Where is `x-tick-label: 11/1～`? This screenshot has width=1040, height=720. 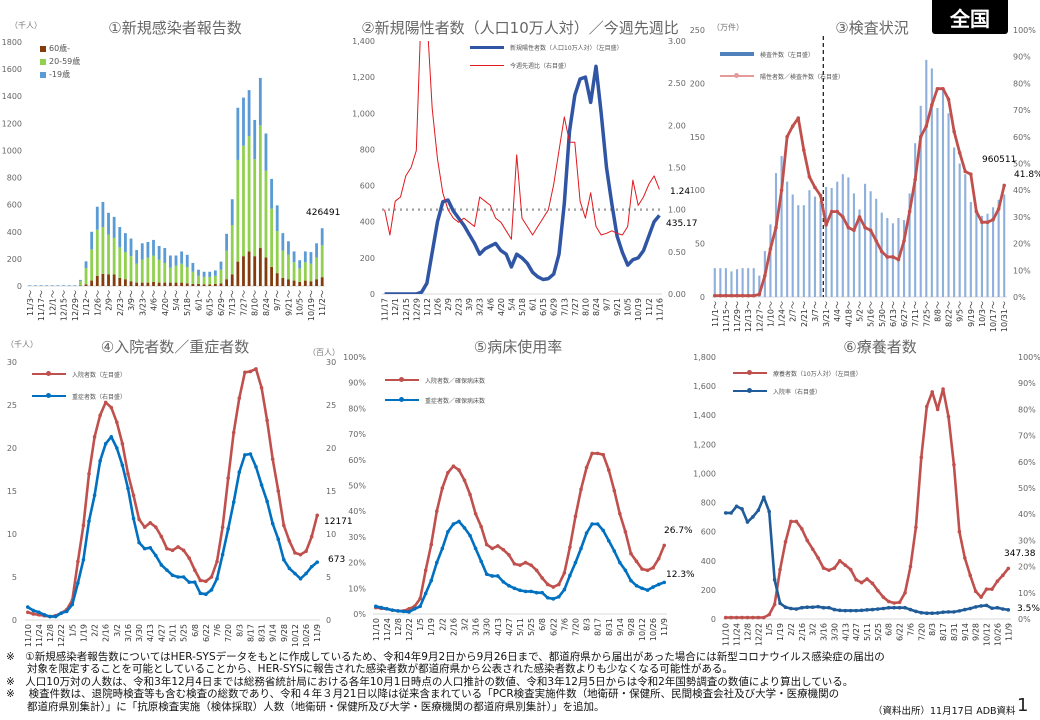
x-tick-label: 11/1～ is located at coordinates (715, 314).